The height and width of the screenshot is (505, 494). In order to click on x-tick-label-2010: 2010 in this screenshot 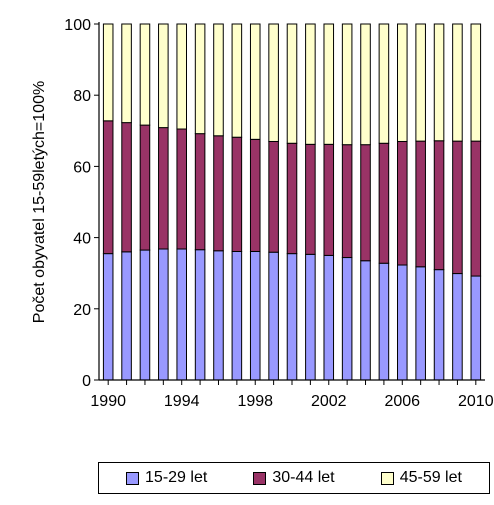, I will do `click(476, 401)`.